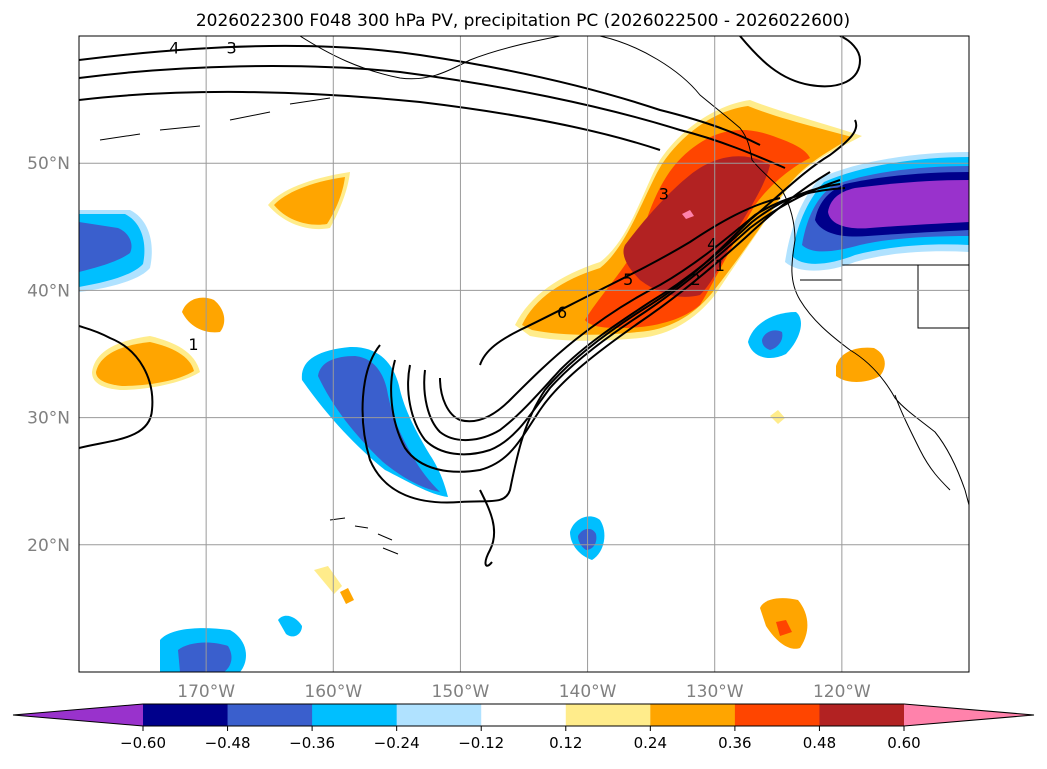 Image resolution: width=1047 pixels, height=769 pixels. Describe the element at coordinates (734, 743) in the screenshot. I see `colorbar-tick-label: 0.36` at that location.